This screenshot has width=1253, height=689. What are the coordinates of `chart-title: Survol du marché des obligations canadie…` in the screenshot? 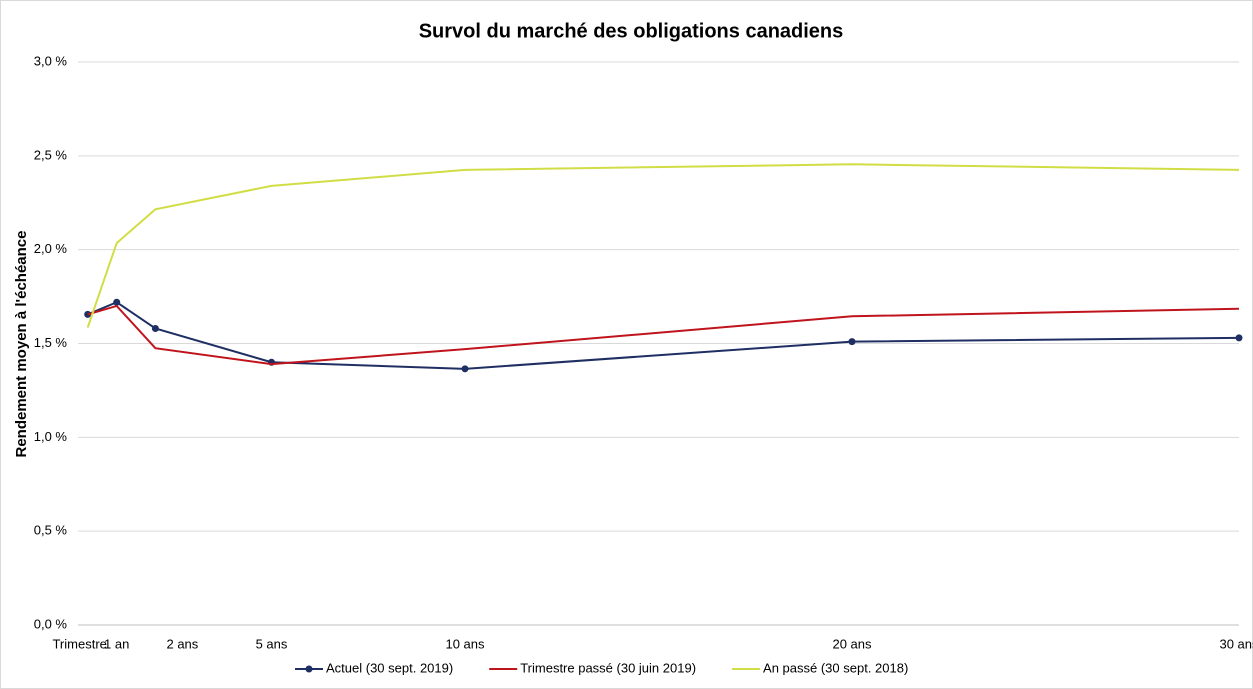 It's located at (631, 31).